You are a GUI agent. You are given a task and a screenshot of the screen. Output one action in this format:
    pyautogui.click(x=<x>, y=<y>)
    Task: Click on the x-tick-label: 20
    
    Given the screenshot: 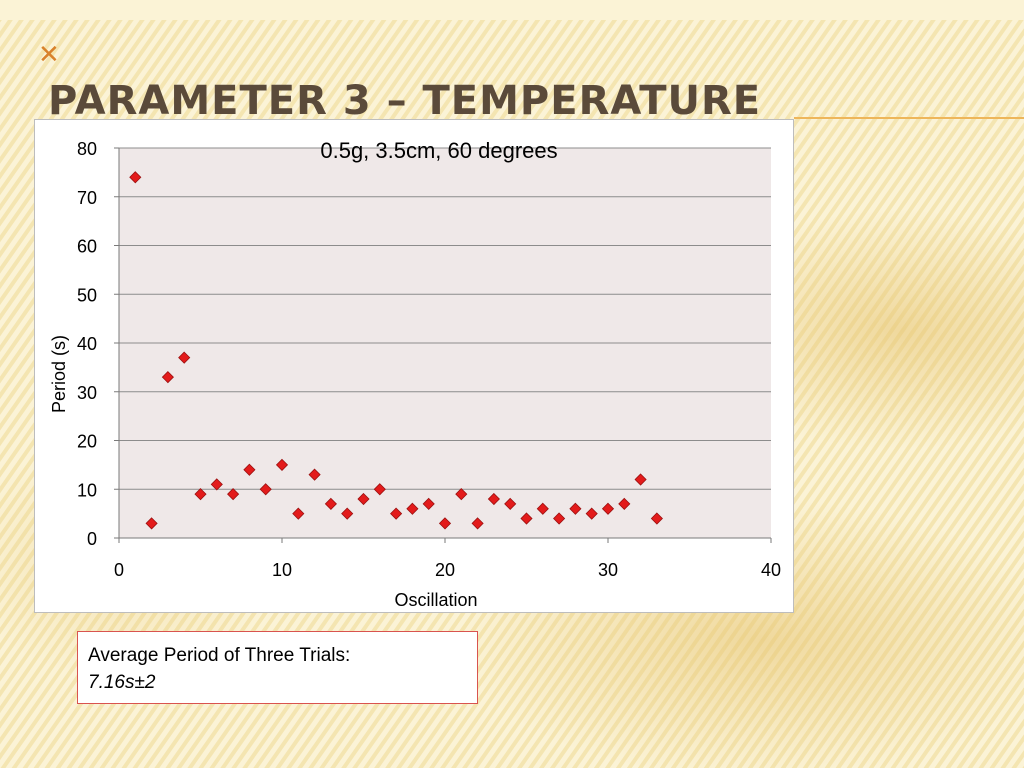 What is the action you would take?
    pyautogui.click(x=445, y=570)
    